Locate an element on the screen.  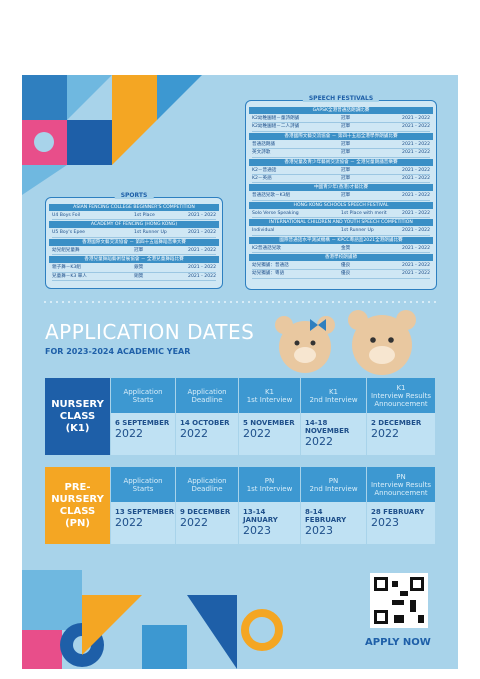
date-cell: 28 FEBRUARY 2023 is located at coordinates (400, 523).